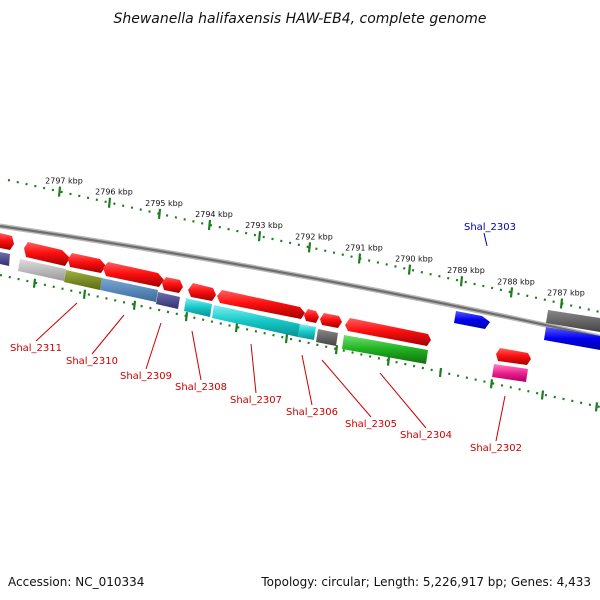 This screenshot has width=600, height=600. What do you see at coordinates (566, 293) in the screenshot?
I see `tick-label: 2787 kbp` at bounding box center [566, 293].